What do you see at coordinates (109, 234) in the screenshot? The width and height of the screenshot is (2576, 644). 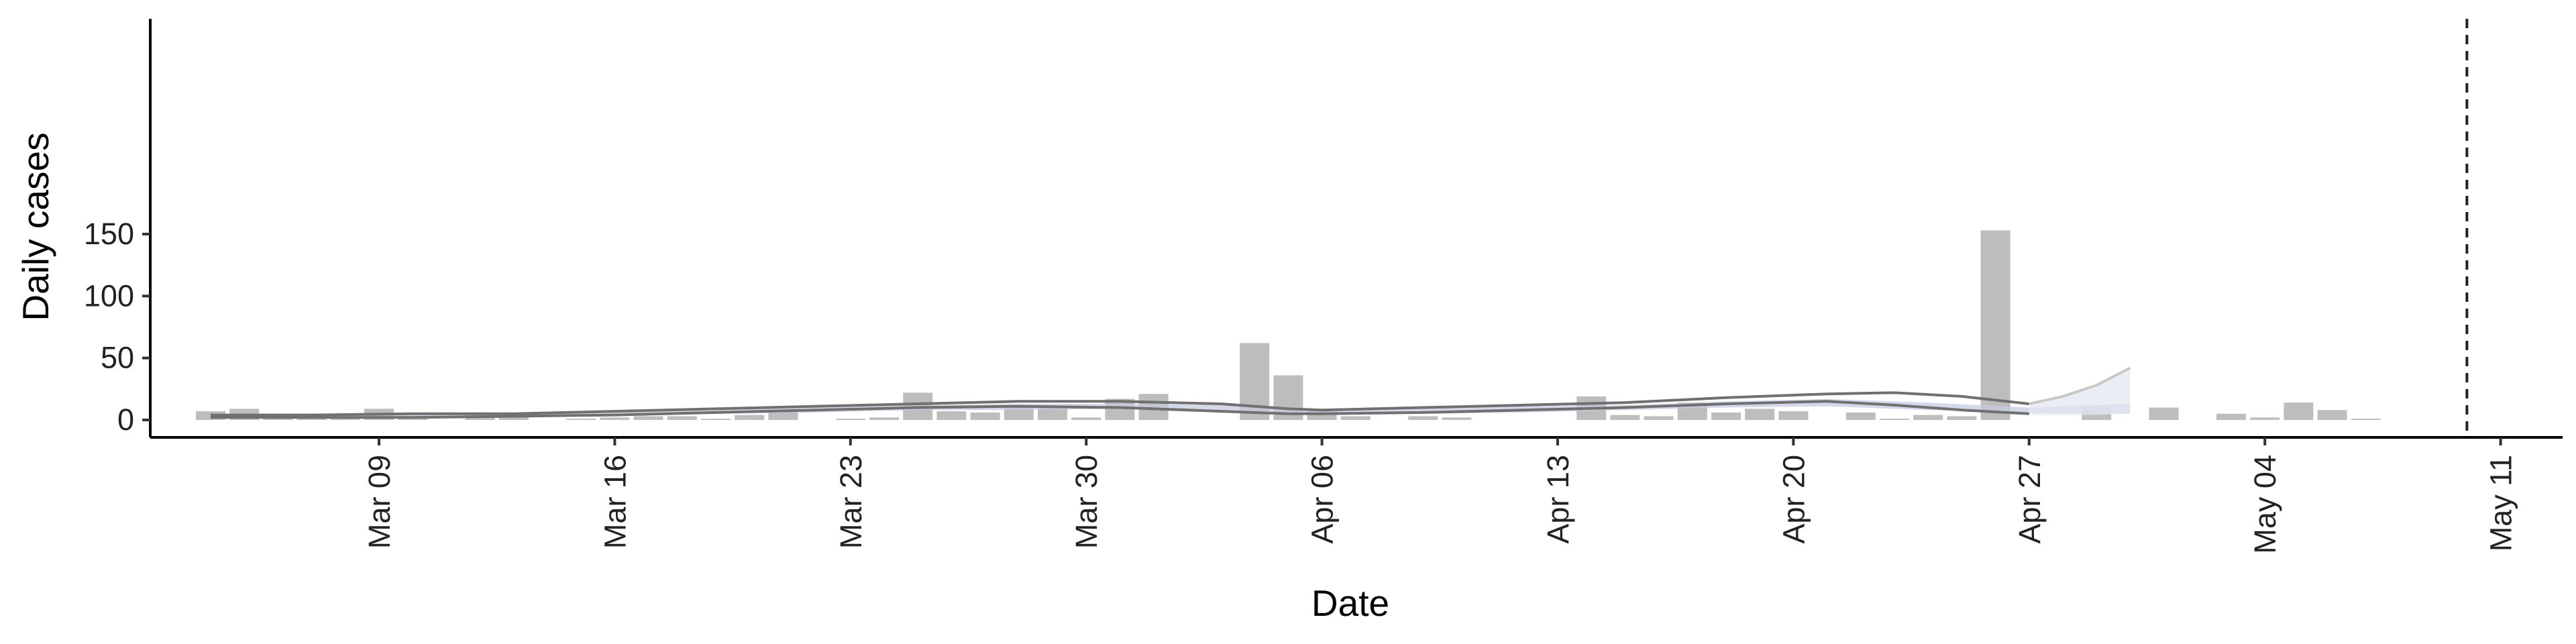 I see `y-tick-label: 150` at bounding box center [109, 234].